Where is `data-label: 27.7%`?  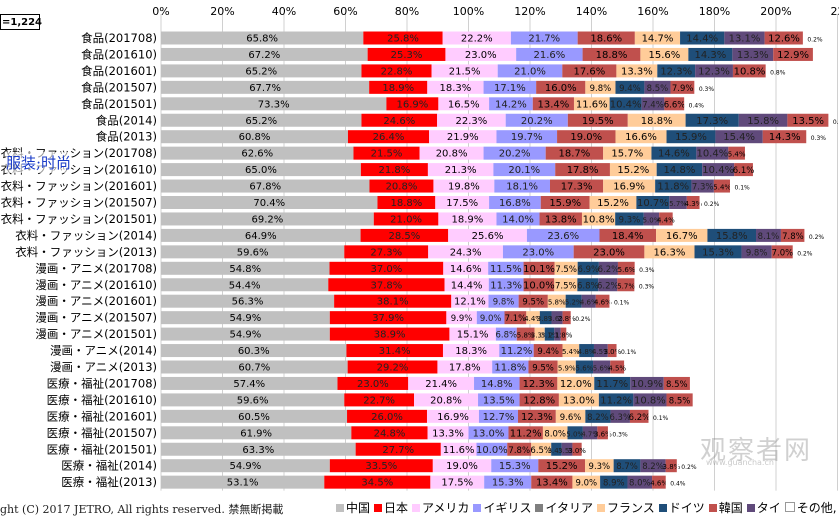
data-label: 27.7% is located at coordinates (398, 450).